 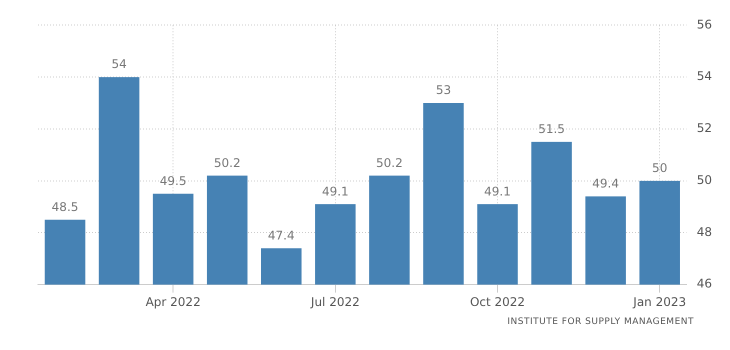 I want to click on y-tick-label: 56, so click(x=704, y=24).